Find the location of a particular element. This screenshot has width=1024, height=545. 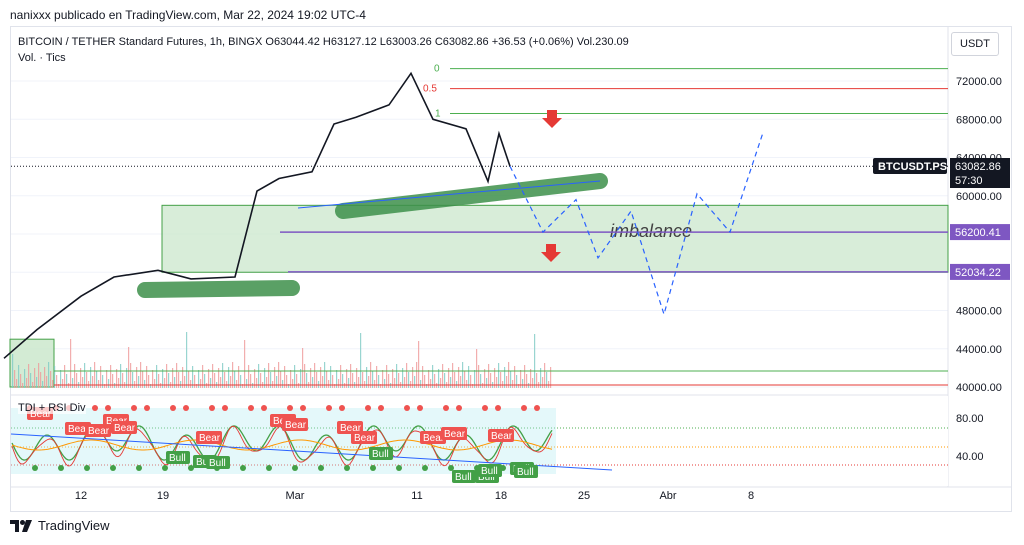

last-price-tag is located at coordinates (980, 173).